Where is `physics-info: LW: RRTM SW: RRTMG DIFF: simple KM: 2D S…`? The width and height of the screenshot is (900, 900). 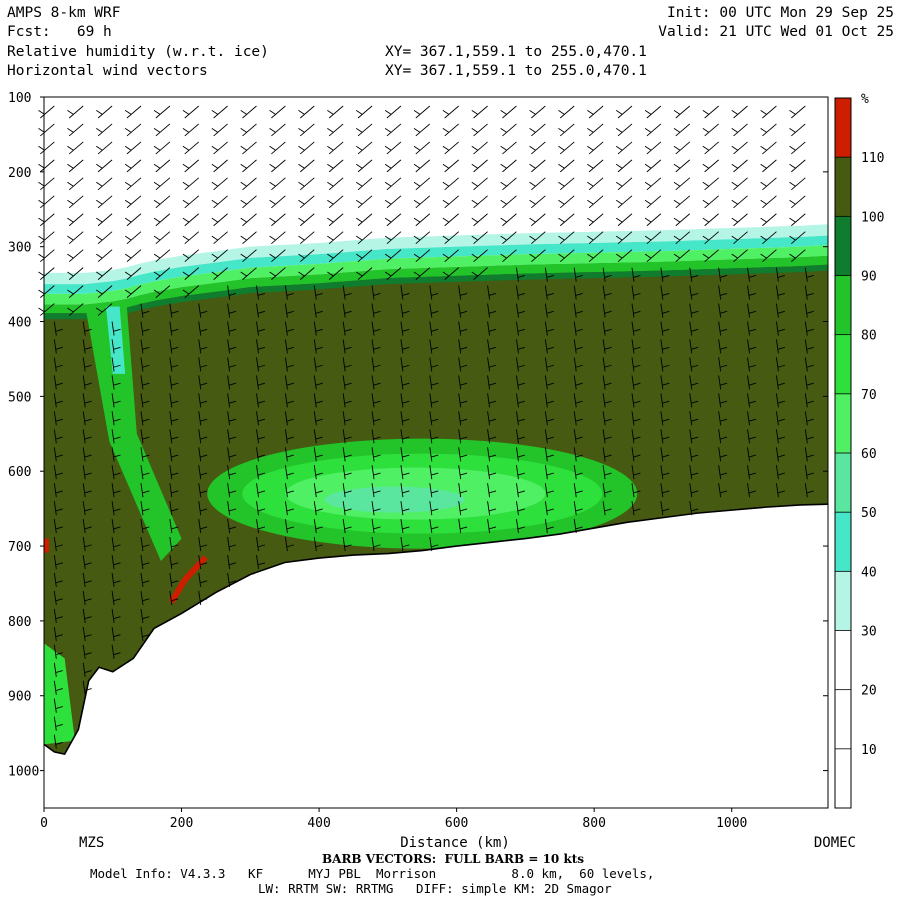
physics-info: LW: RRTM SW: RRTMG DIFF: simple KM: 2D S… is located at coordinates (435, 888).